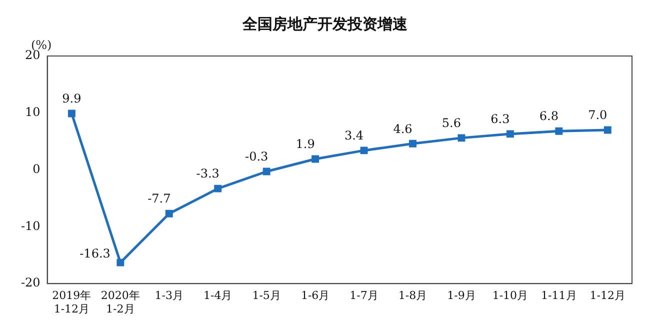  What do you see at coordinates (364, 295) in the screenshot?
I see `x-tick-label: 1-7月` at bounding box center [364, 295].